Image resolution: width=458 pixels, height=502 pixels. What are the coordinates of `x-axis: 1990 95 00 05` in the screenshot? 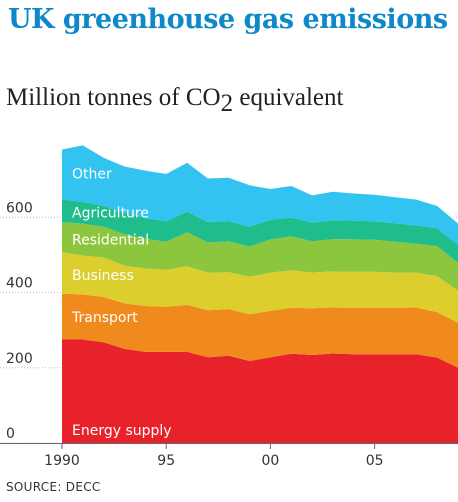 It's located at (229, 456).